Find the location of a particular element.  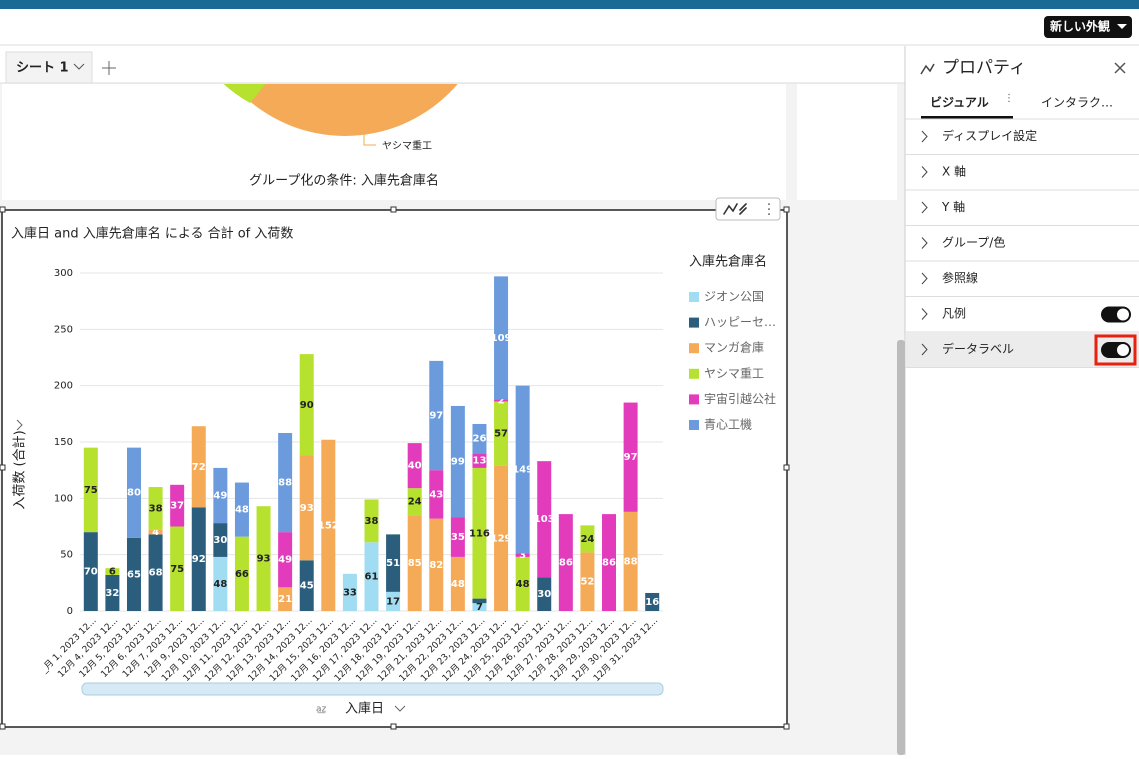

new-look-button is located at coordinates (1088, 27).